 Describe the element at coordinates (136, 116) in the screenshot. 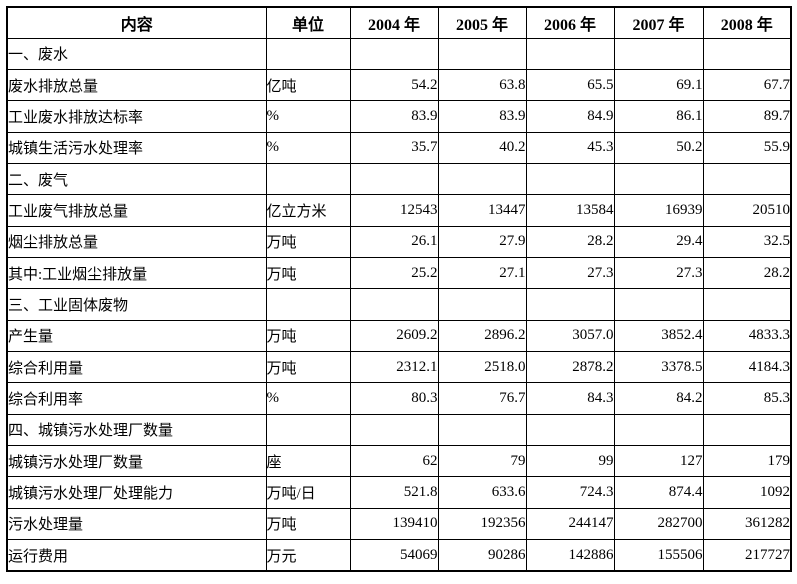

I see `row-label-cell: 工业废水排放达标率` at that location.